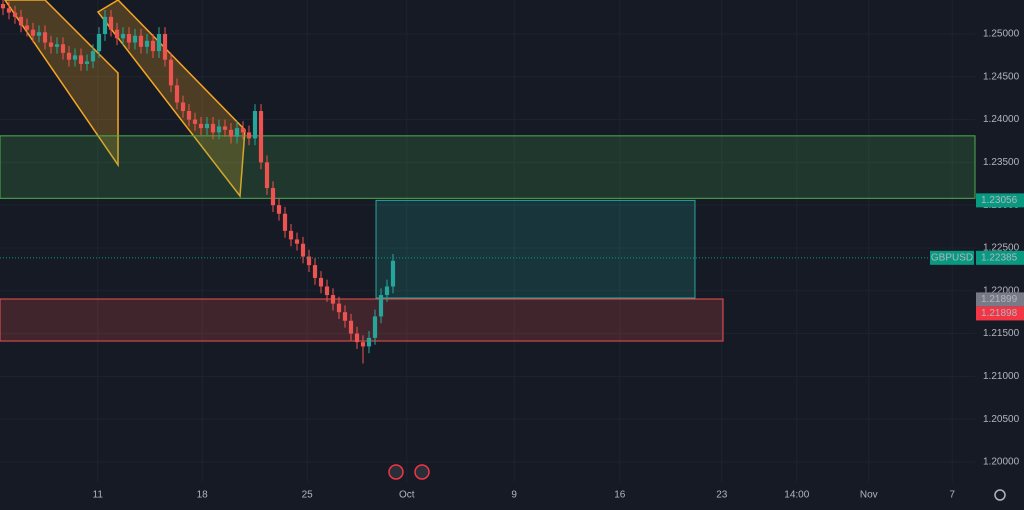 This screenshot has height=510, width=1024. What do you see at coordinates (796, 495) in the screenshot?
I see `x-tick-label: 14:00` at bounding box center [796, 495].